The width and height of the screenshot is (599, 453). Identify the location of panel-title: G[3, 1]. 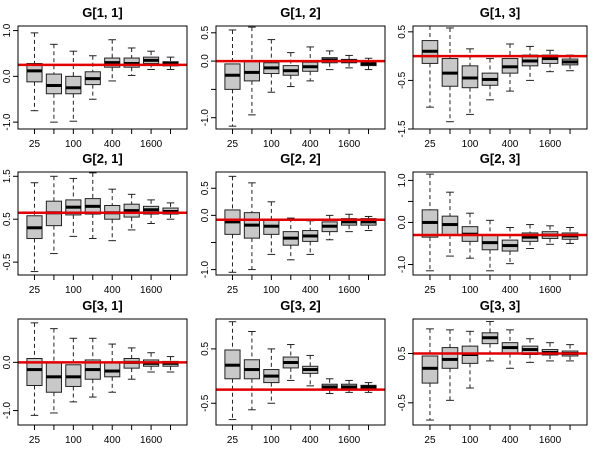
(102, 305).